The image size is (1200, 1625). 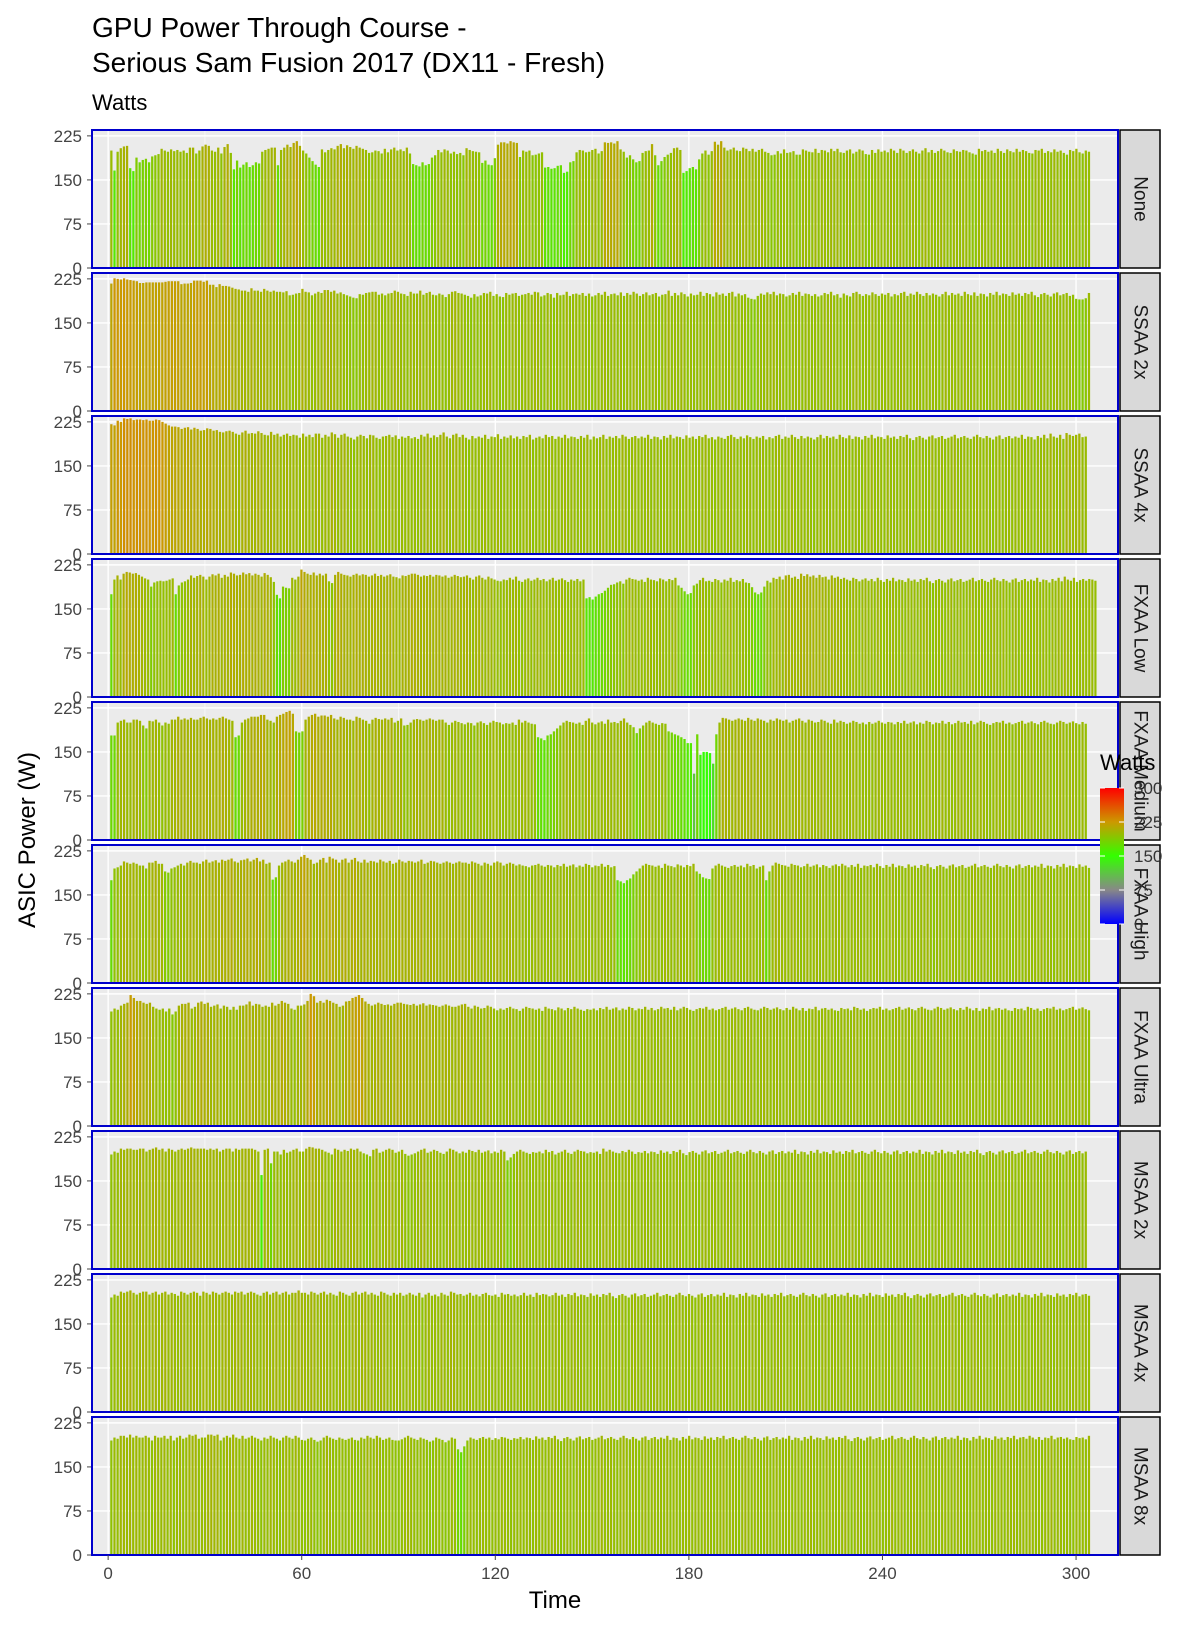 I want to click on legend-tick-label: 300, so click(x=1148, y=788).